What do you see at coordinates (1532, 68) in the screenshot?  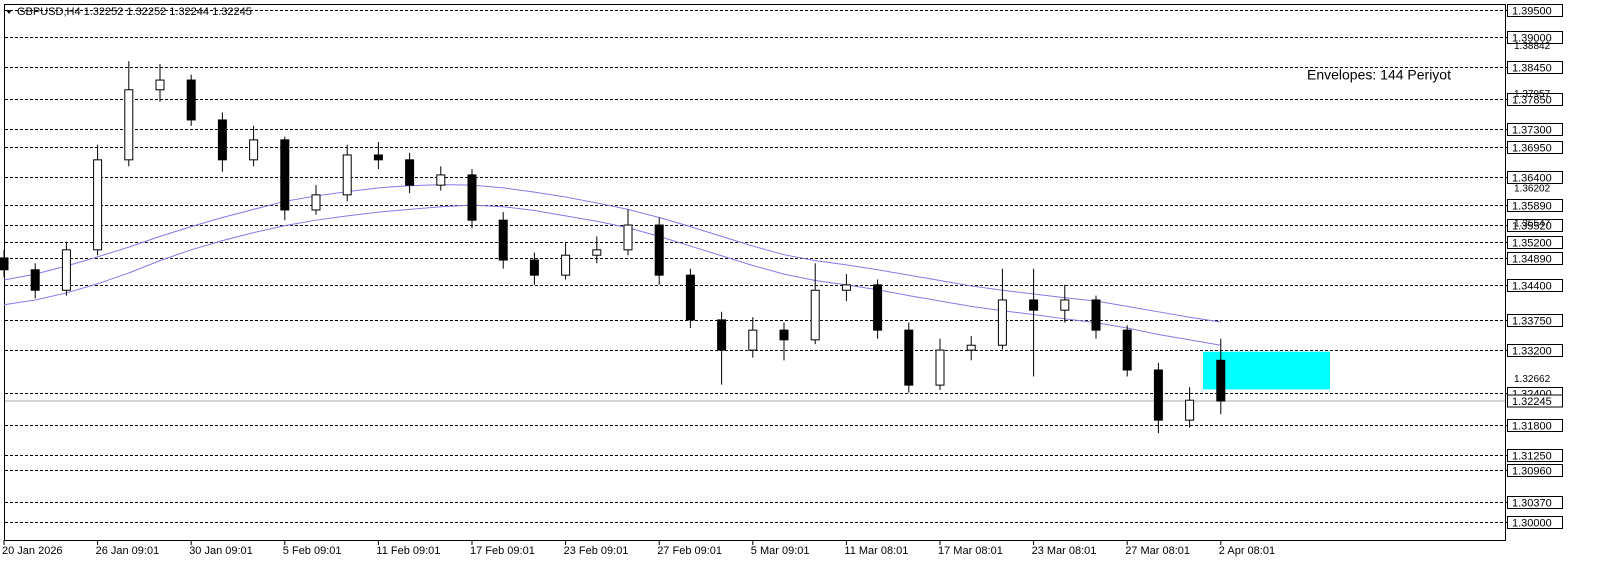 I see `y-tick-label: 1.38450` at bounding box center [1532, 68].